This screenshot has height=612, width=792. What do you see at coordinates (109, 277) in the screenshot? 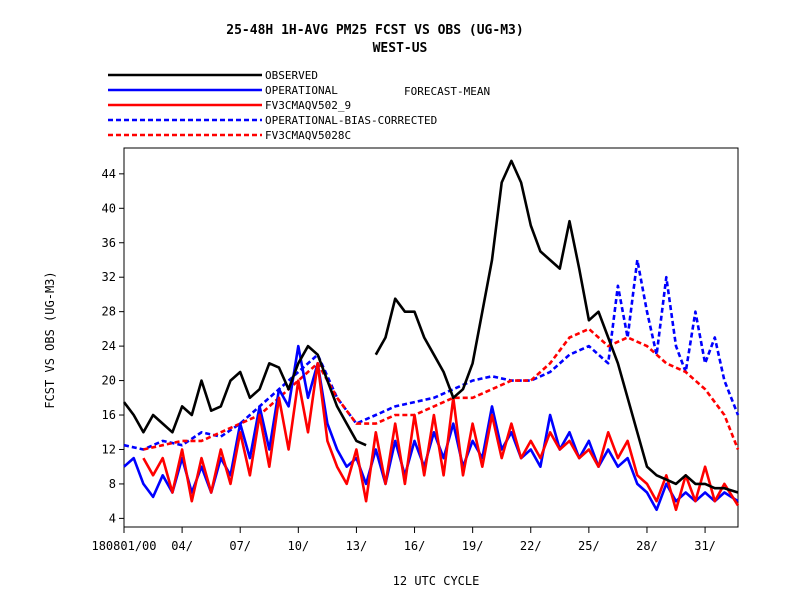
I see `y-tick-label: 32` at bounding box center [109, 277].